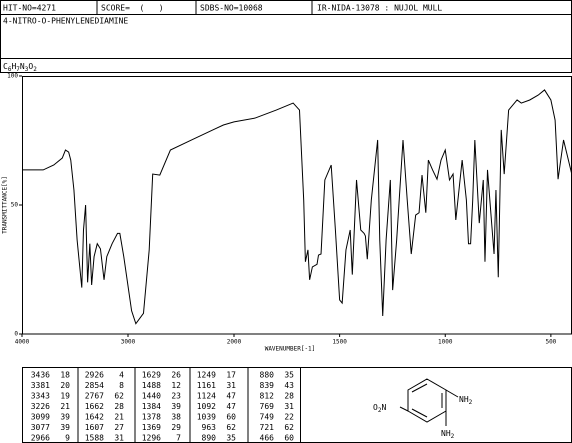 The width and height of the screenshot is (572, 443). Describe the element at coordinates (267, 417) in the screenshot. I see `peak-wavenumber: 749` at that location.